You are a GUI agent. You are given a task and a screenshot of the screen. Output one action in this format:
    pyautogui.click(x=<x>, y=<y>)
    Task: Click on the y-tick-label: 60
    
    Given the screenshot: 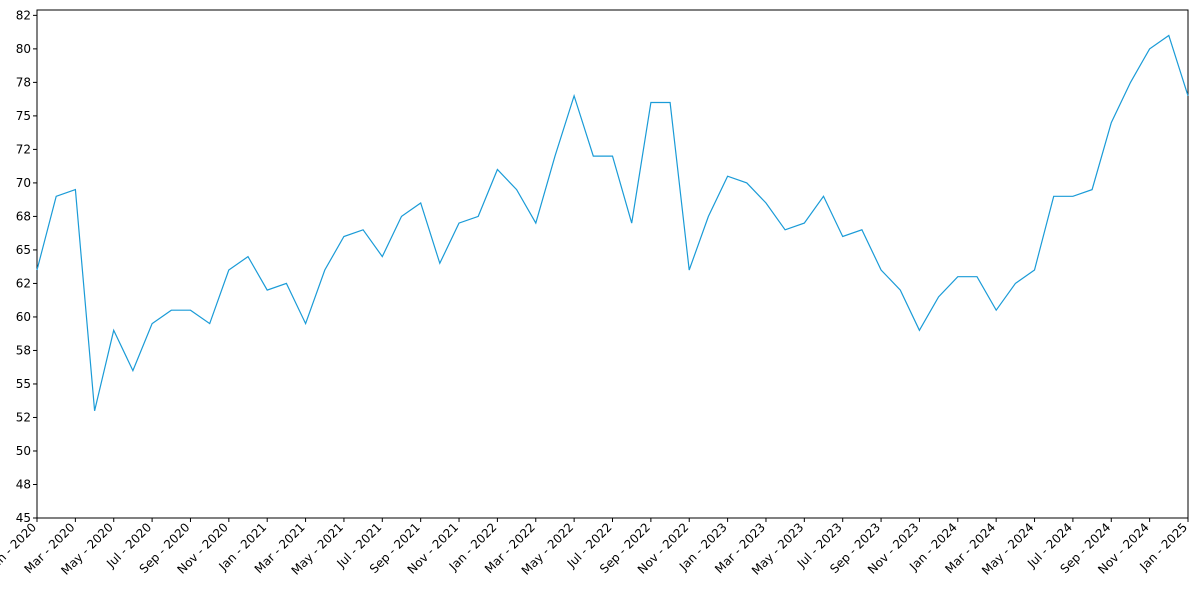 What is the action you would take?
    pyautogui.click(x=23, y=317)
    